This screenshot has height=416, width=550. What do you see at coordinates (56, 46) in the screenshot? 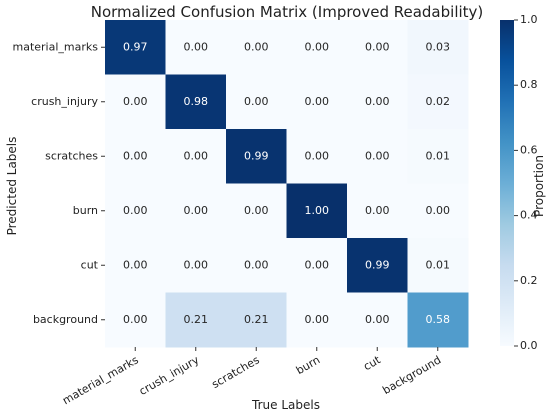
I see `y-tick-label: material_marks` at bounding box center [56, 46].